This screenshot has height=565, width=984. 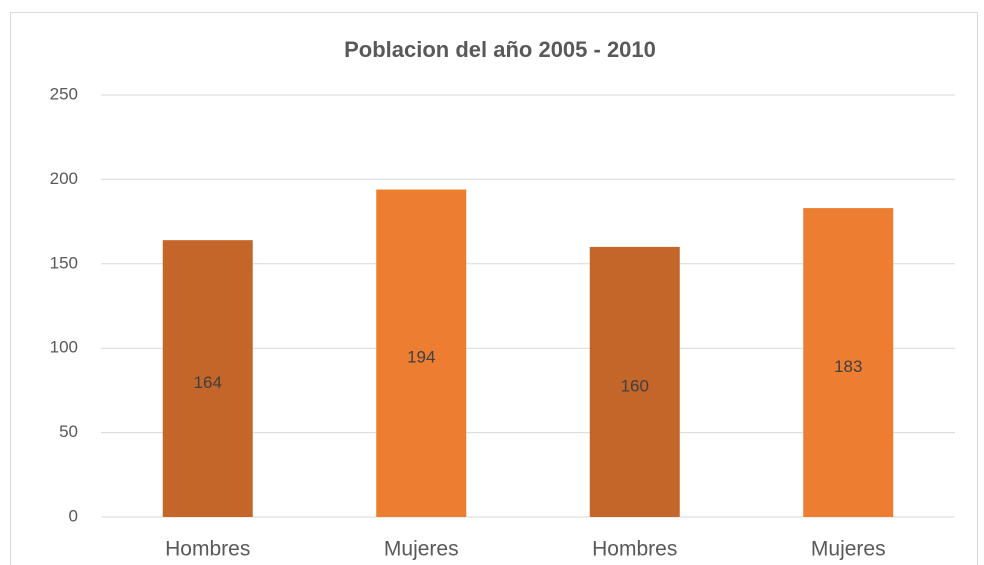 What do you see at coordinates (68, 431) in the screenshot?
I see `y-tick-label: 50` at bounding box center [68, 431].